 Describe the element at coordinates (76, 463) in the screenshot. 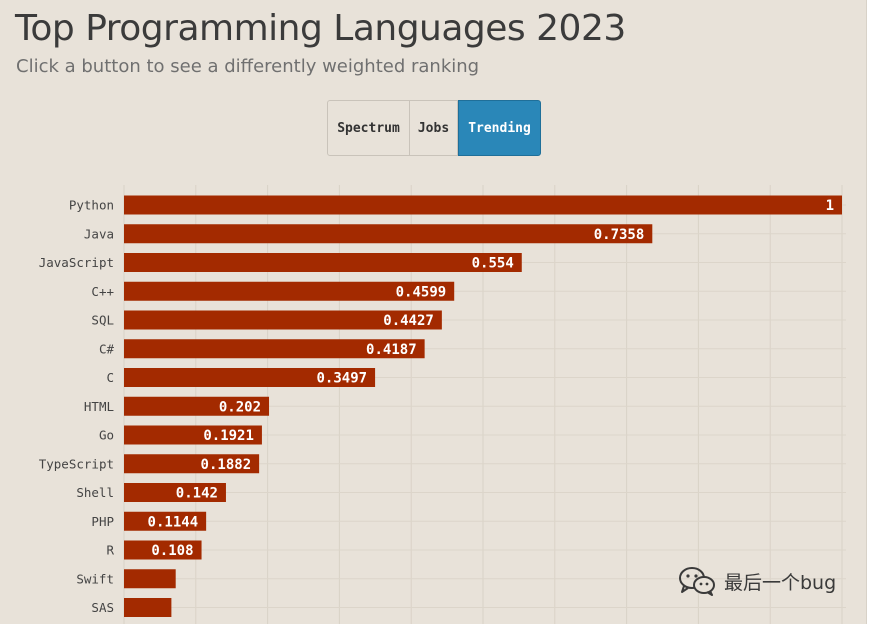

I see `category-label: TypeScript` at that location.